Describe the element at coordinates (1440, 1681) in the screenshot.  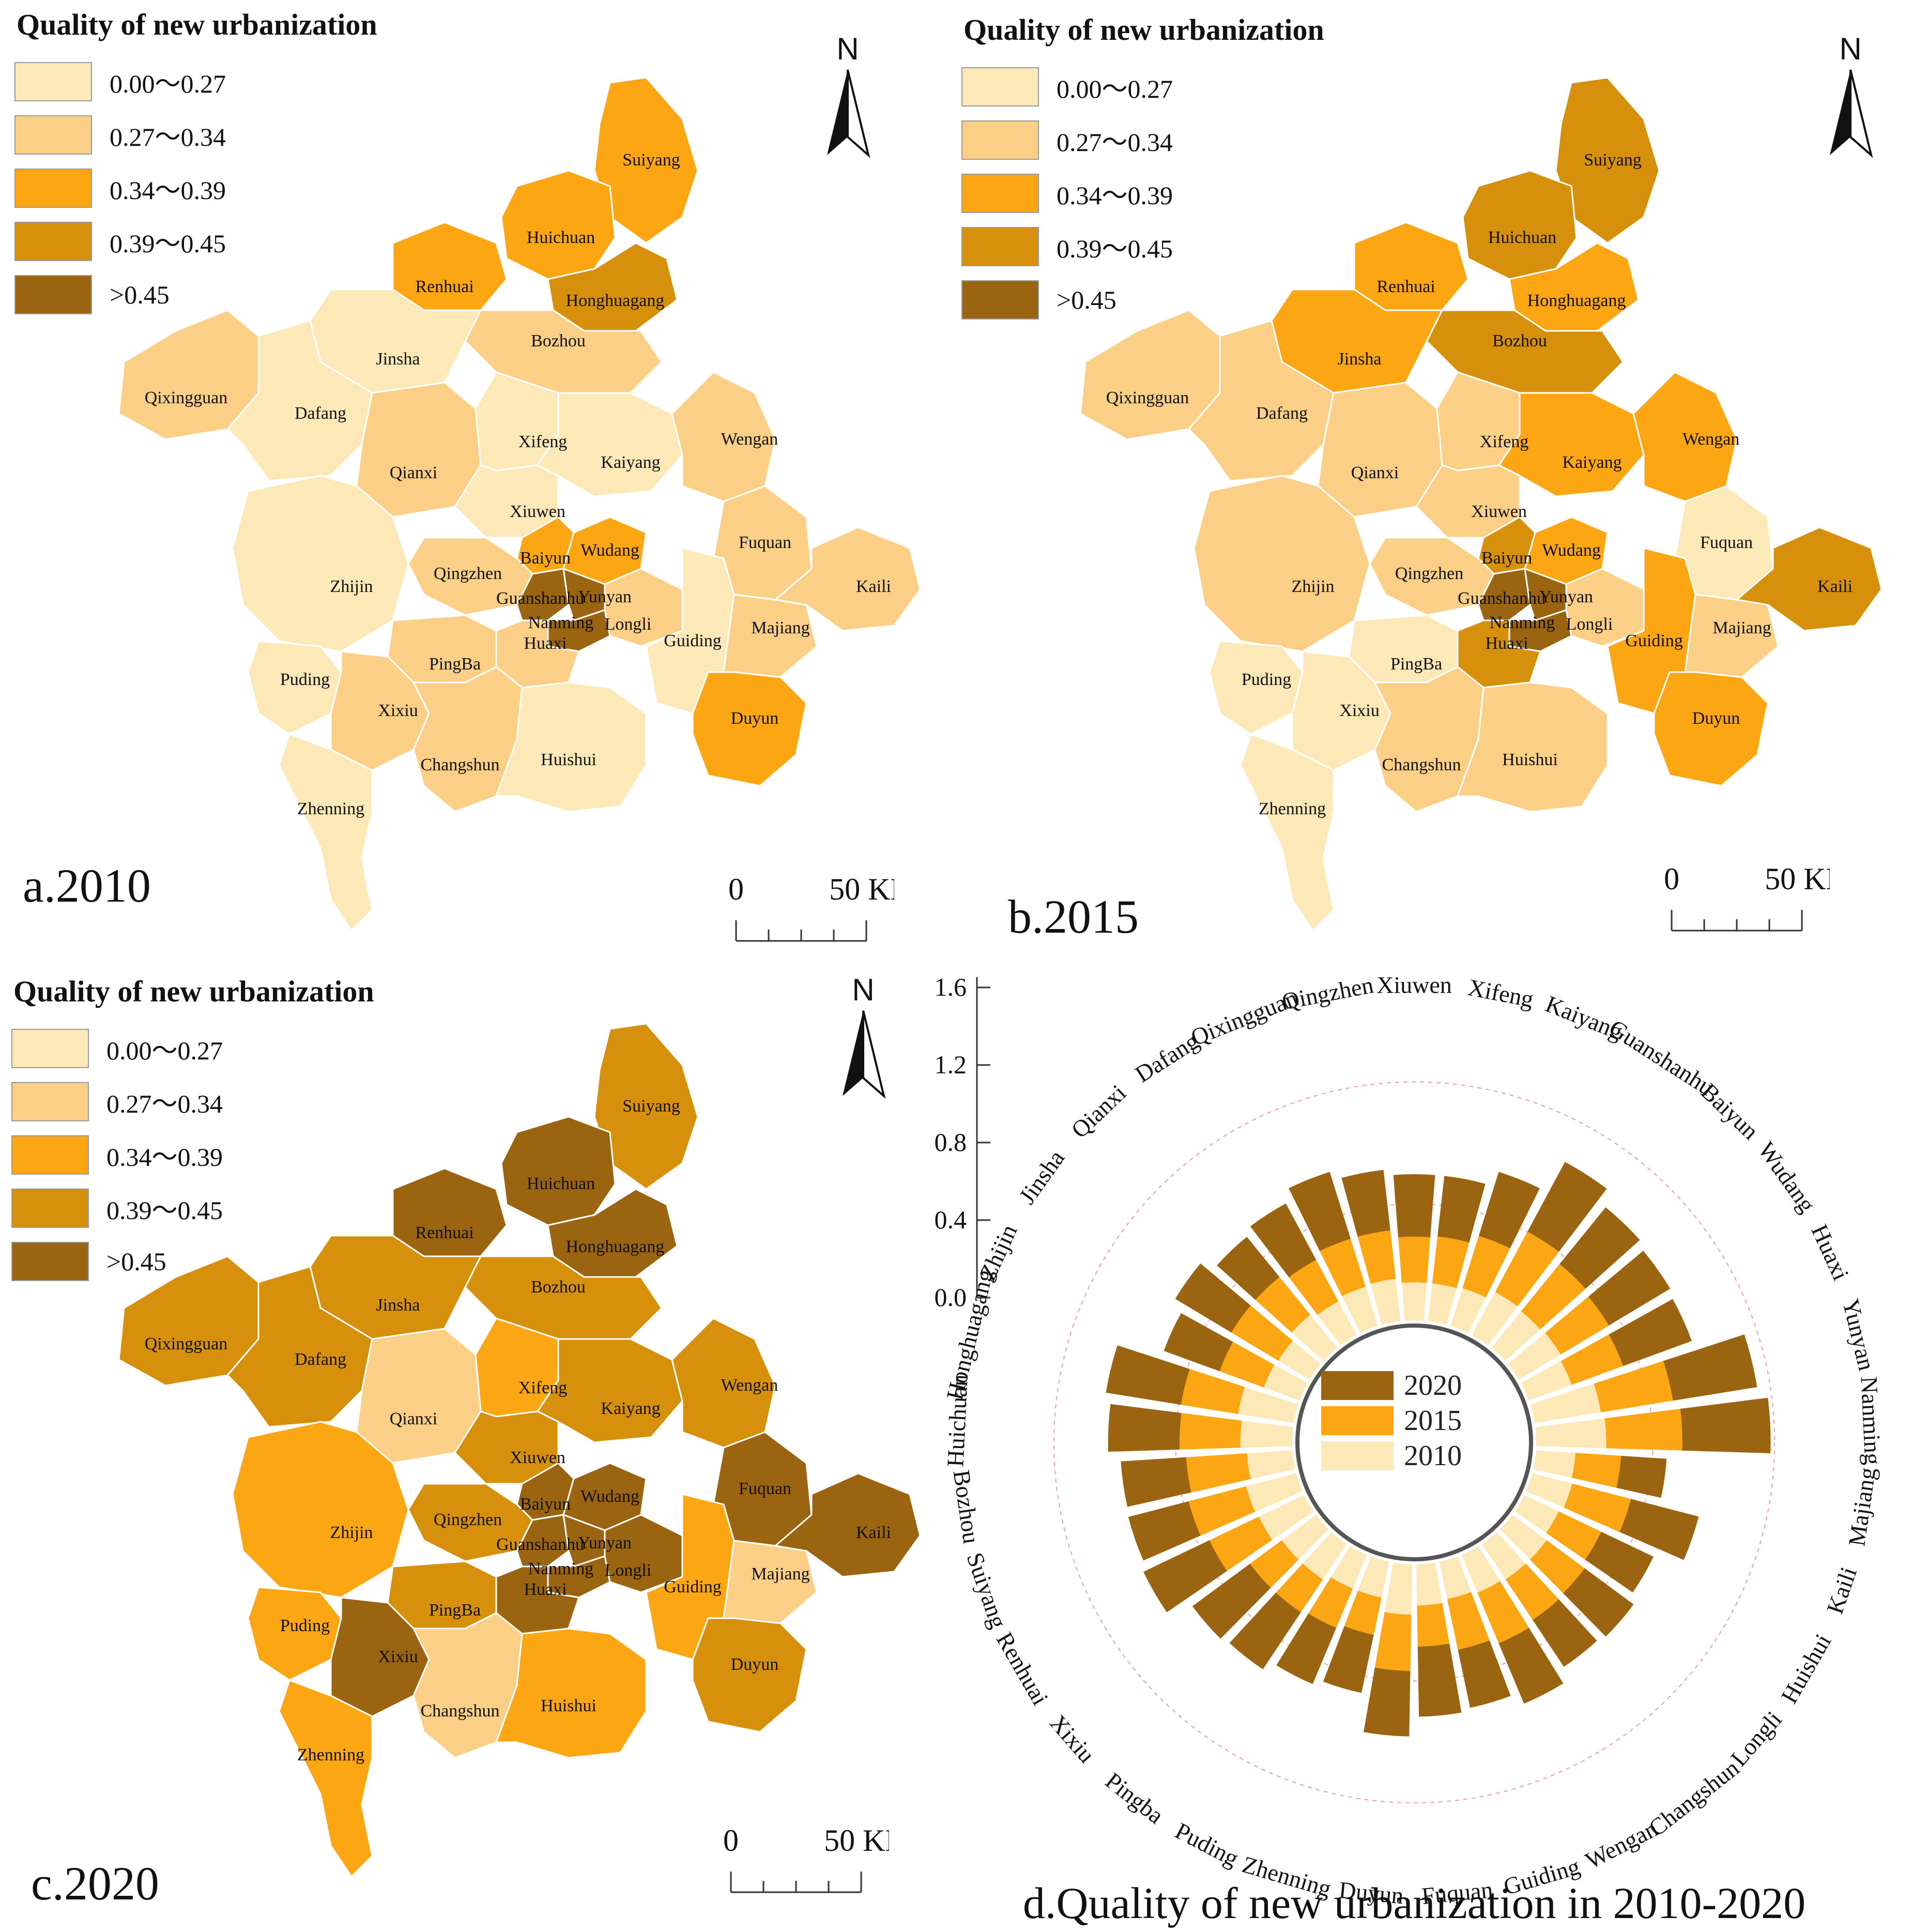
I see `polar-bar-2020-fuquan` at that location.